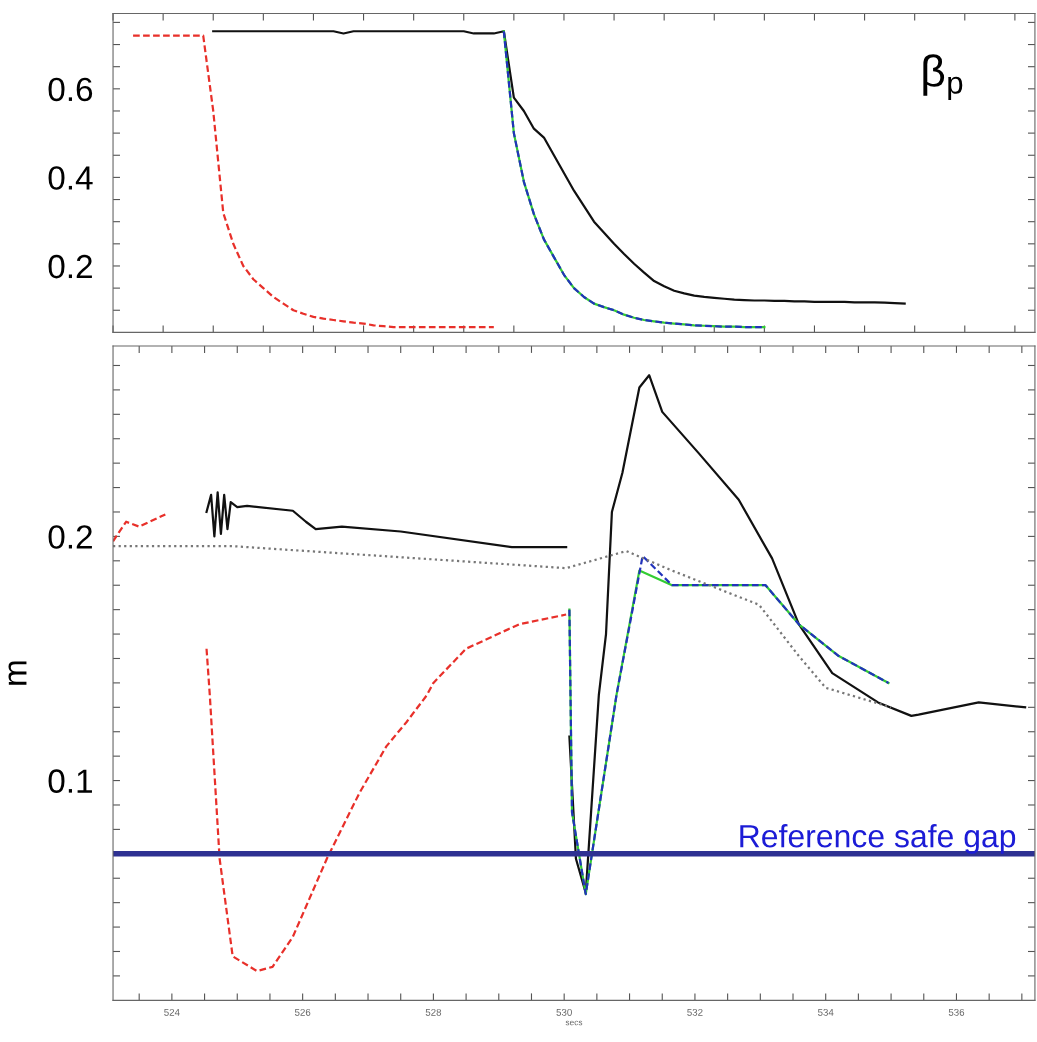 This screenshot has width=1037, height=1042. I want to click on y-tick-label: 0.1, so click(70, 781).